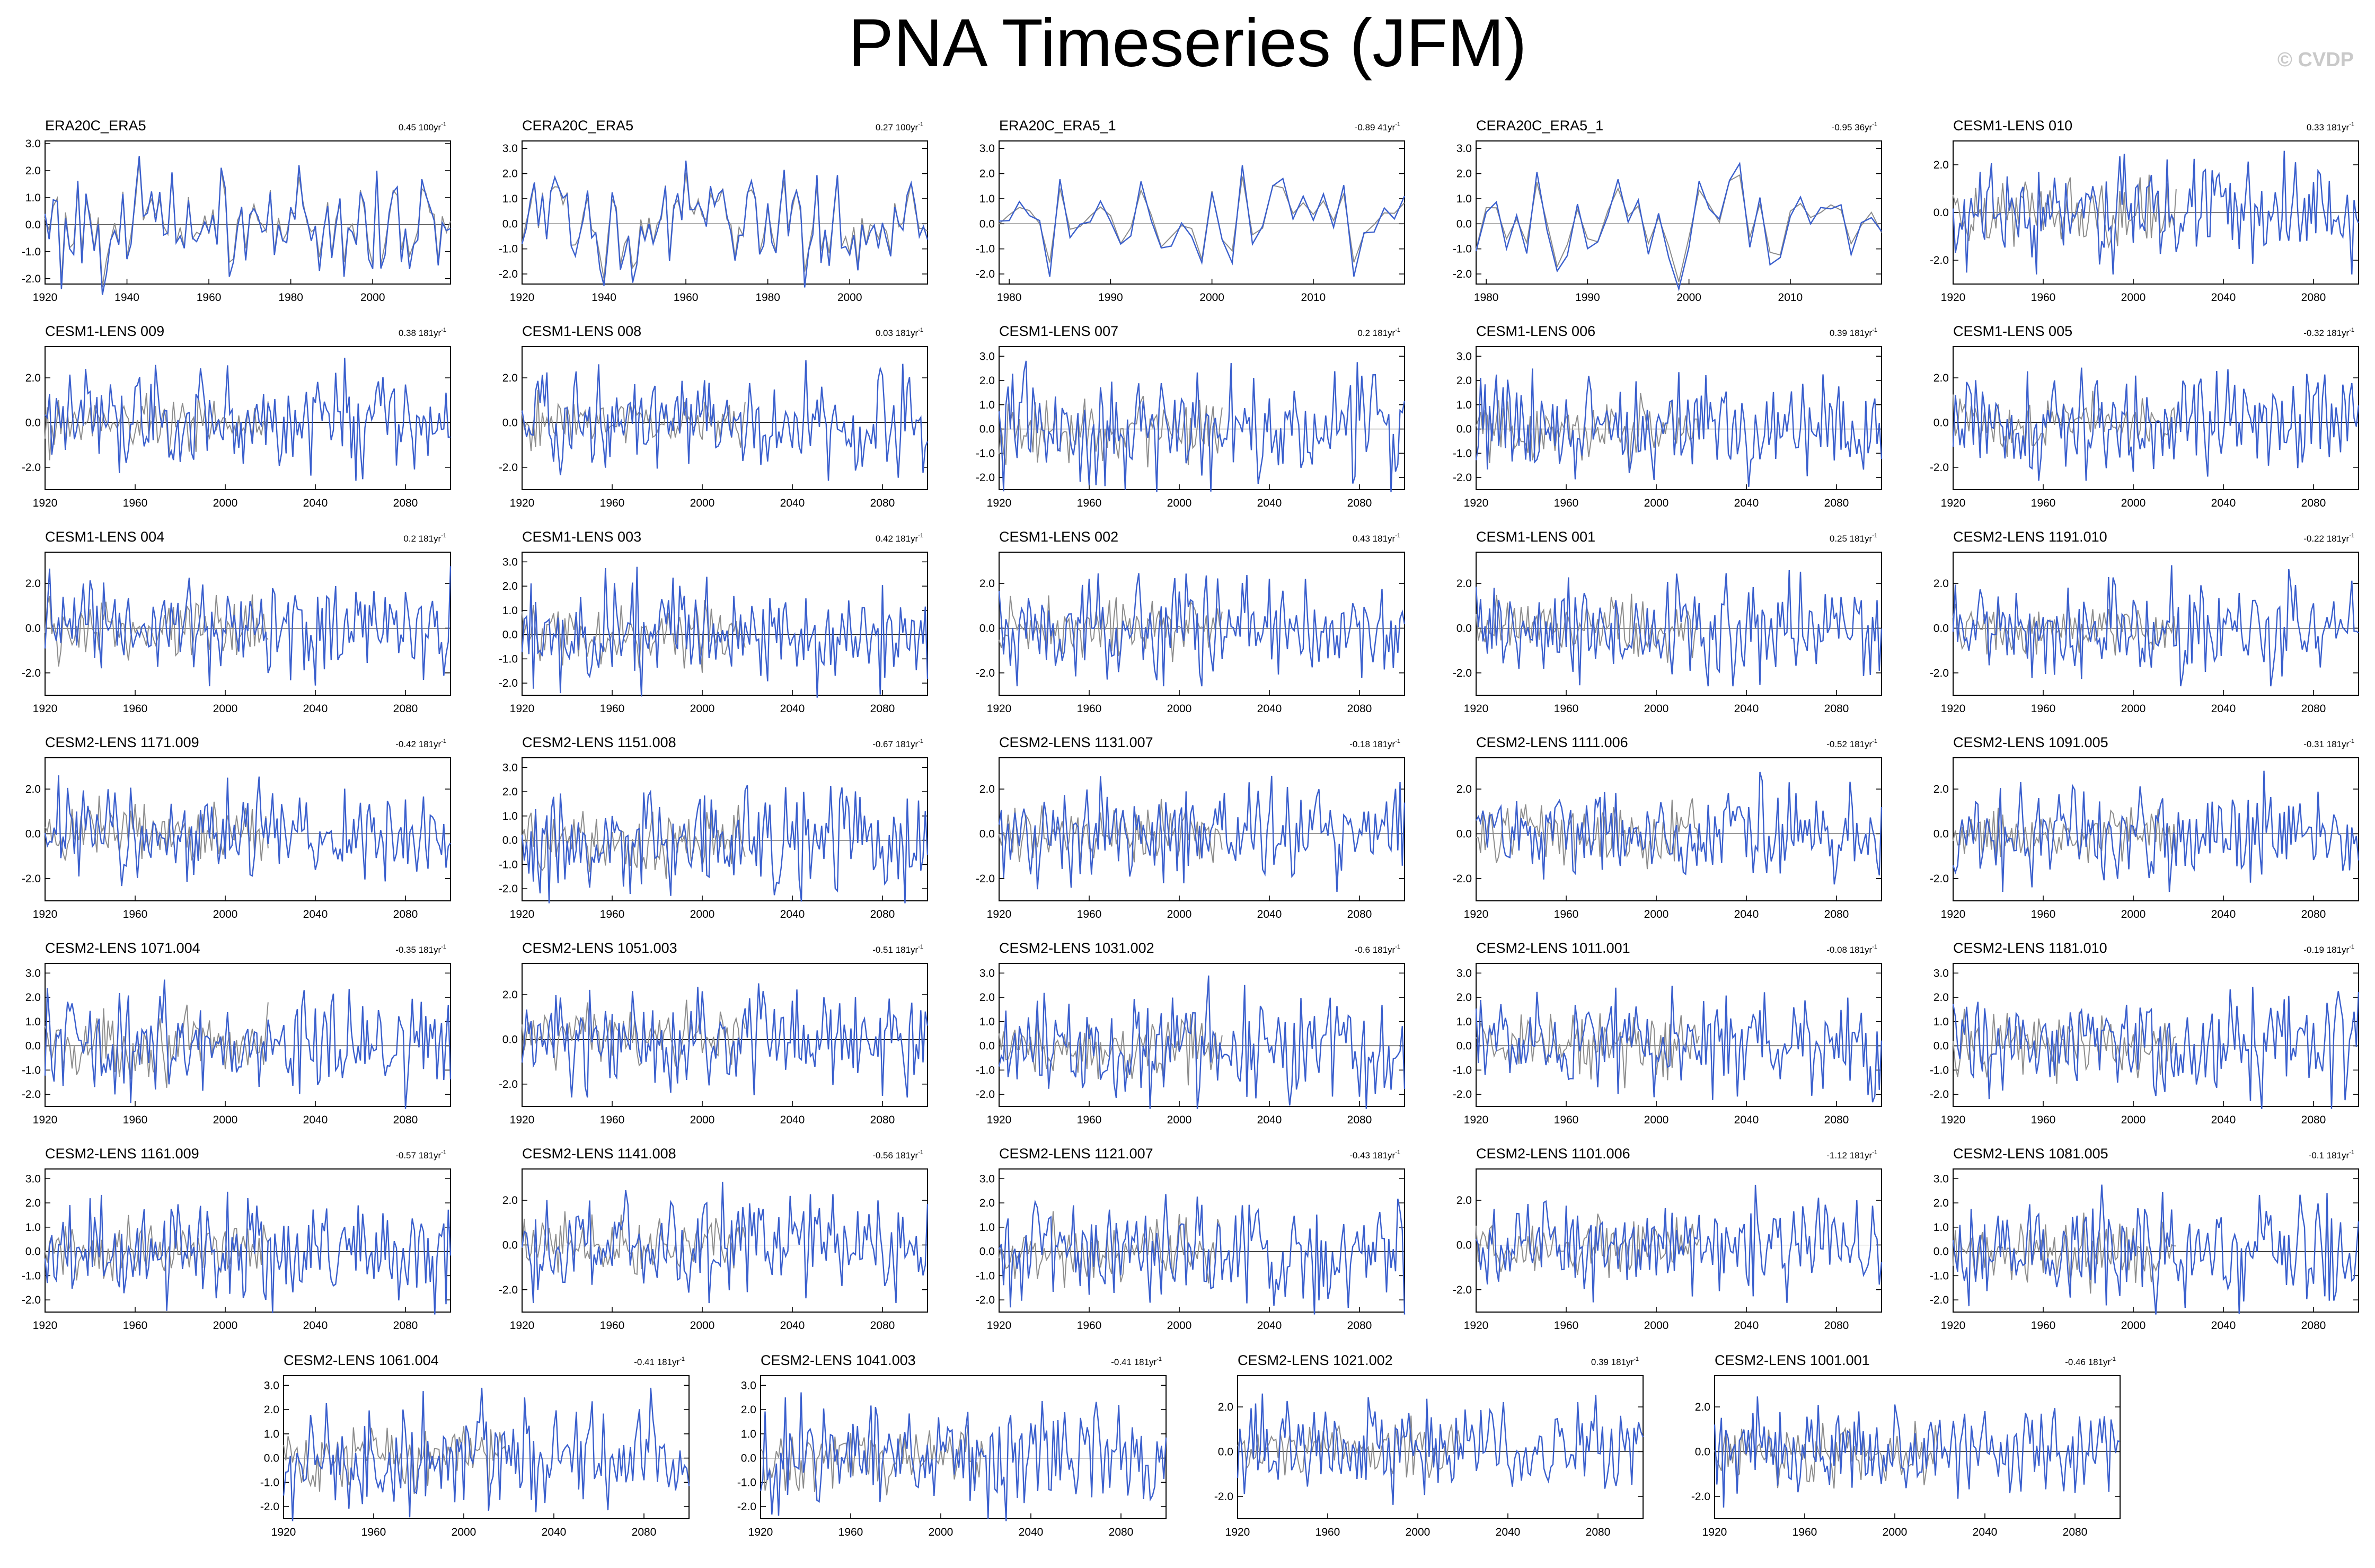  What do you see at coordinates (105, 331) in the screenshot?
I see `panel-title: CESM1-LENS 009` at bounding box center [105, 331].